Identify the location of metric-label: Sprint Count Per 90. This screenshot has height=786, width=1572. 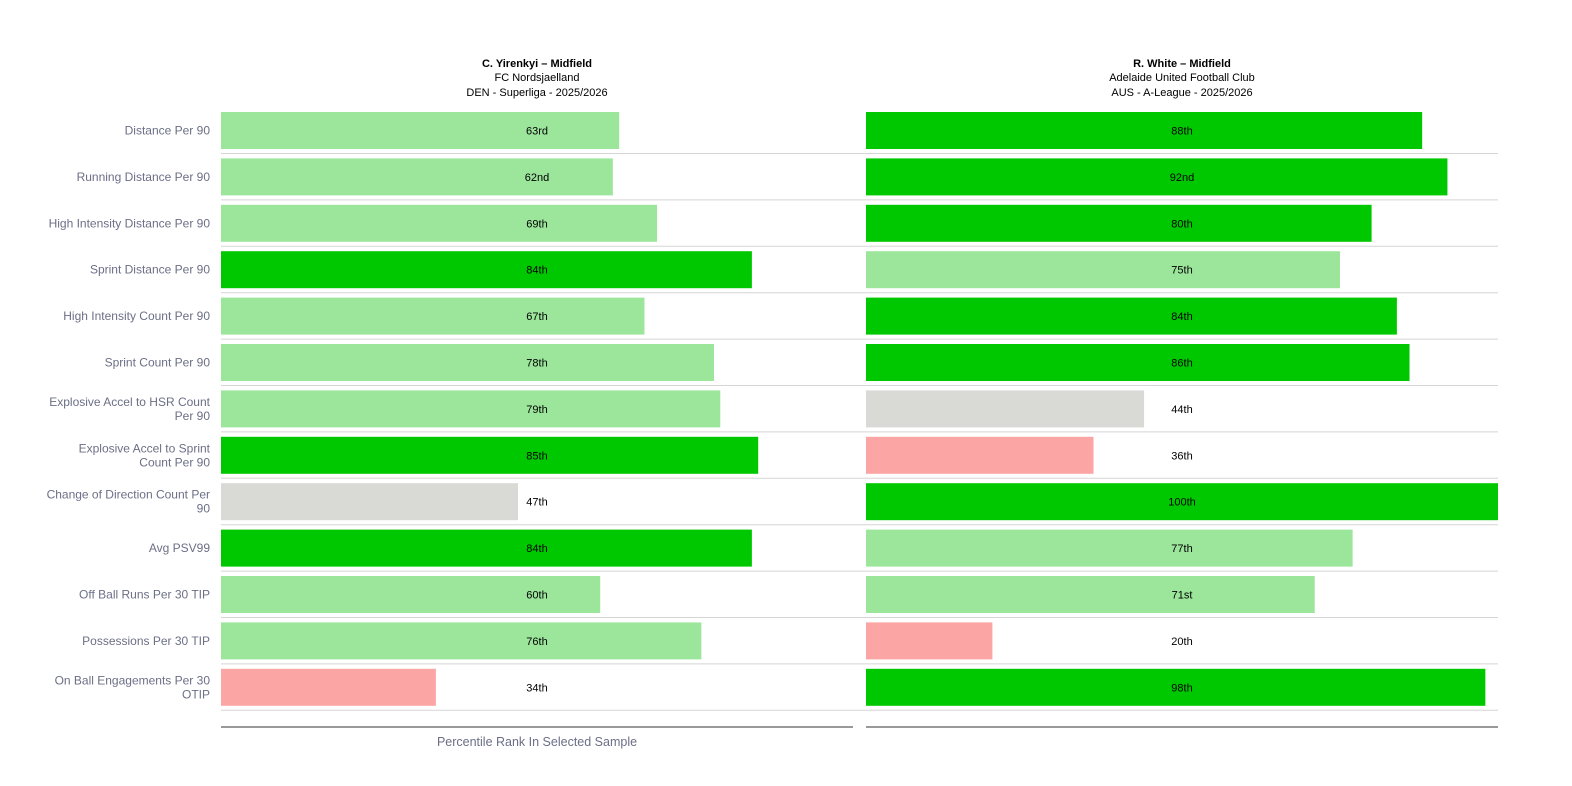
(158, 363).